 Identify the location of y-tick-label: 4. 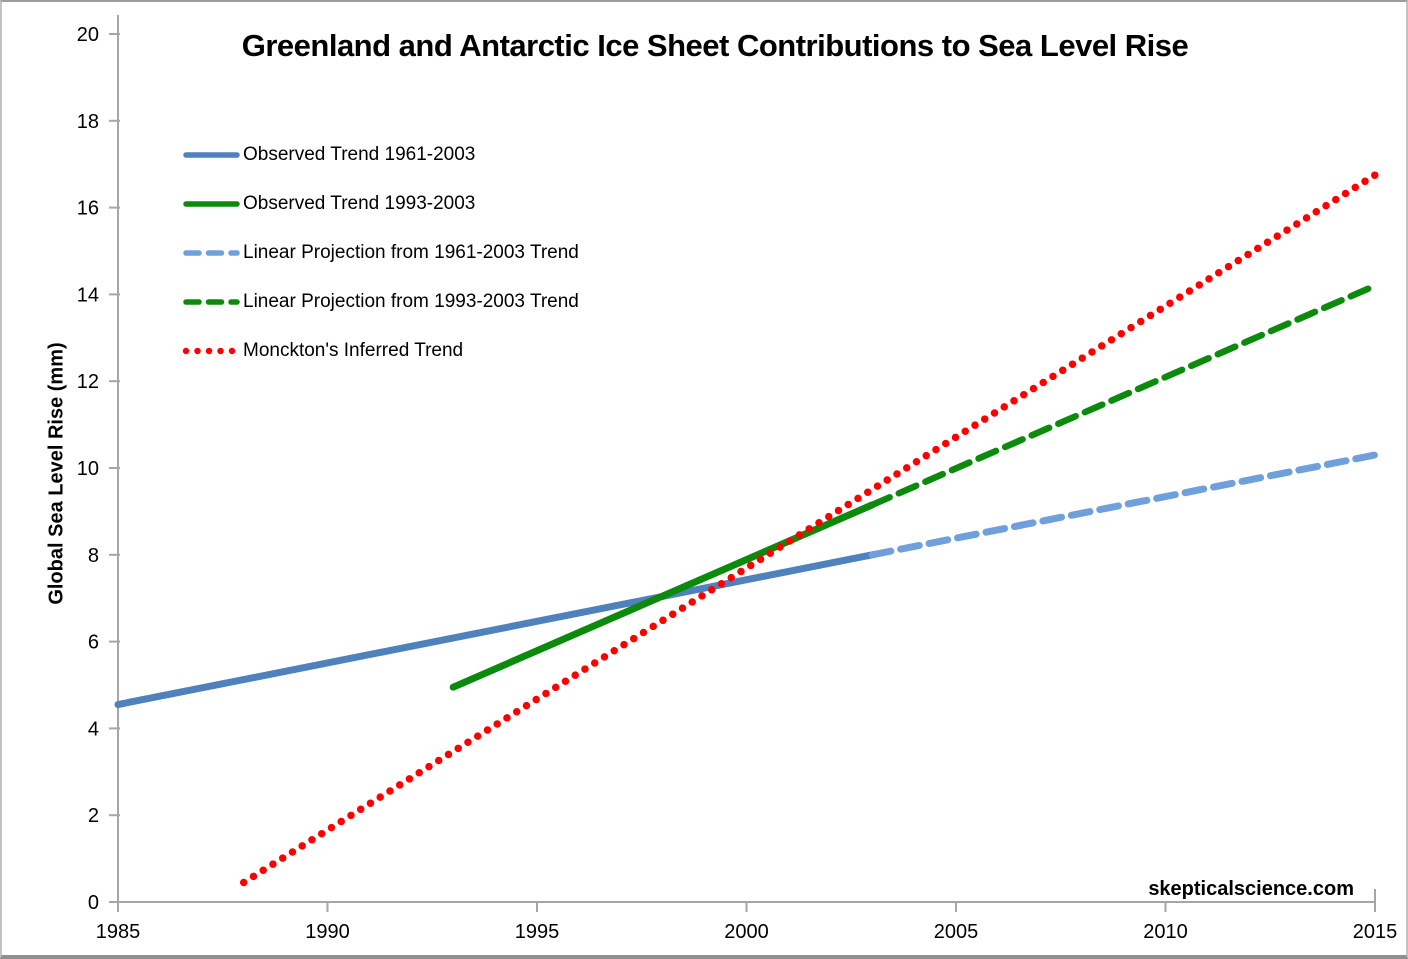
(93, 729).